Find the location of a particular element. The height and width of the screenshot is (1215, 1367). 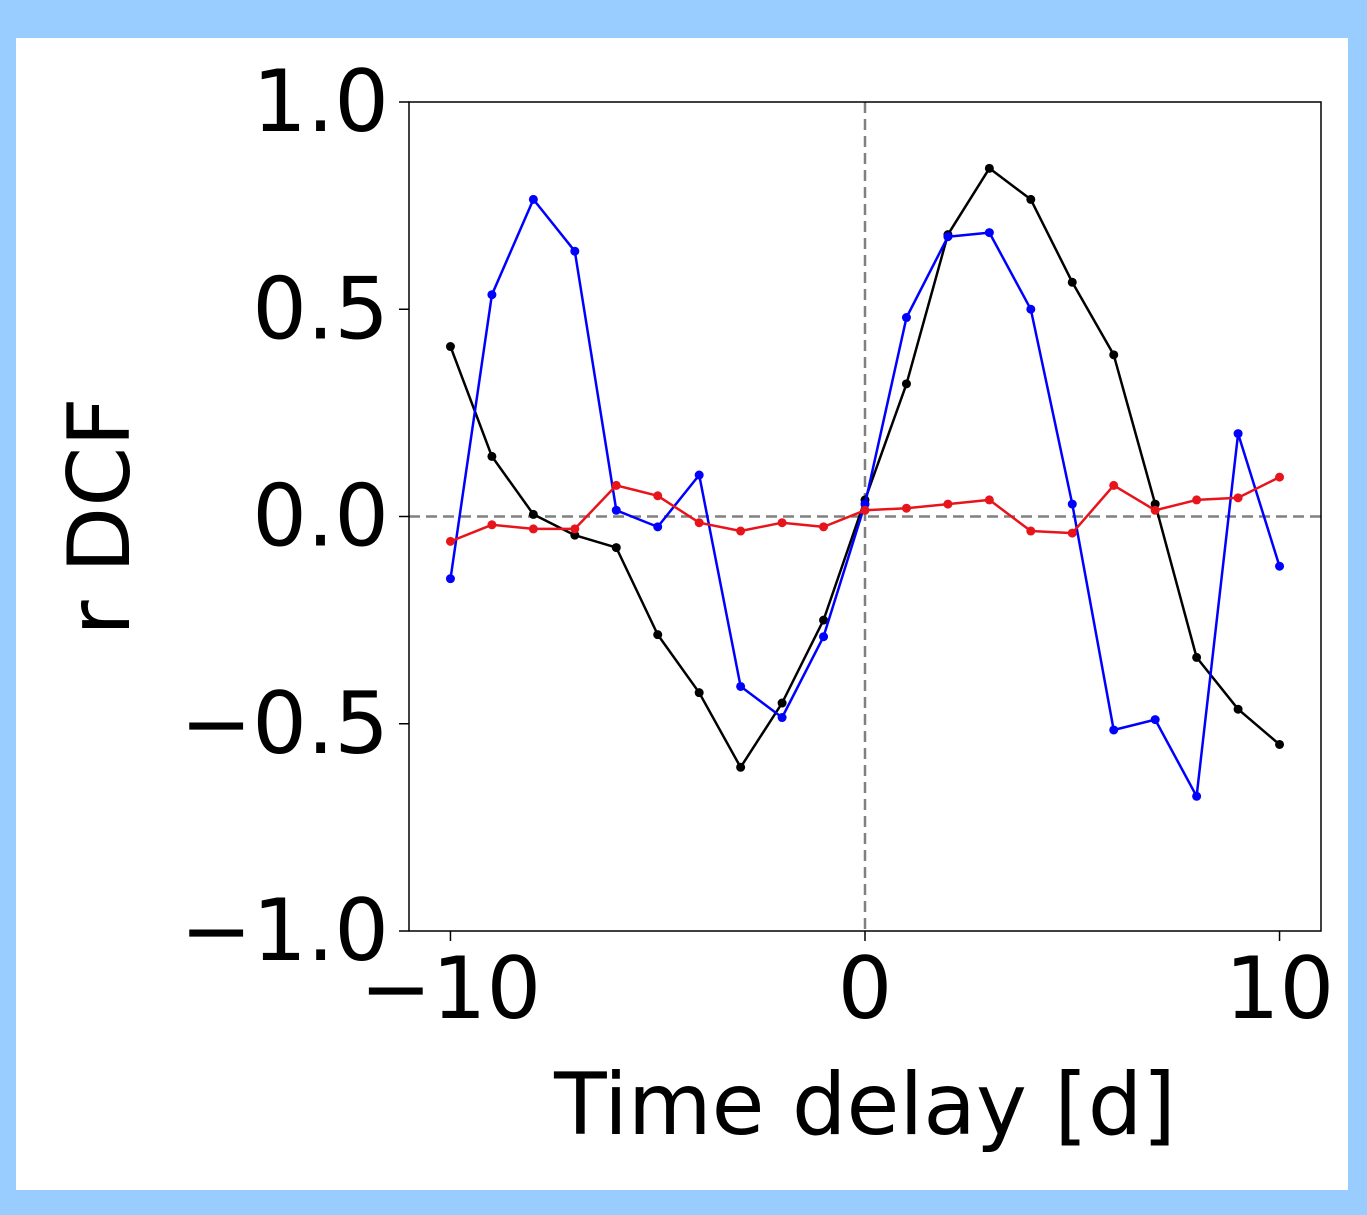

y-axis-label: r DCF is located at coordinates (100, 516).